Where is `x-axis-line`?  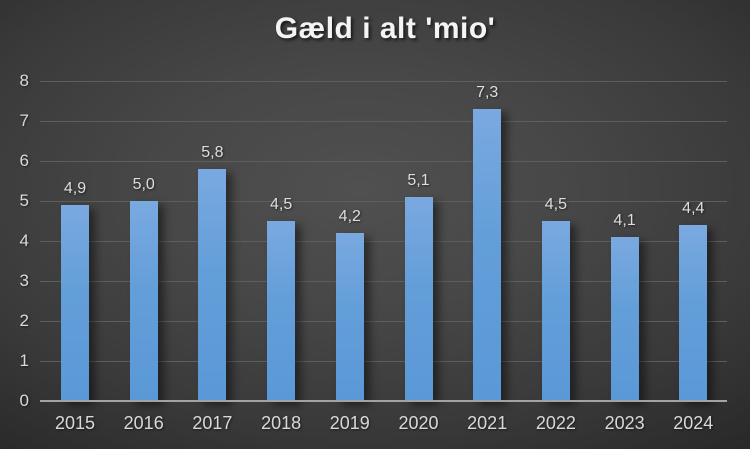
x-axis-line is located at coordinates (383, 401).